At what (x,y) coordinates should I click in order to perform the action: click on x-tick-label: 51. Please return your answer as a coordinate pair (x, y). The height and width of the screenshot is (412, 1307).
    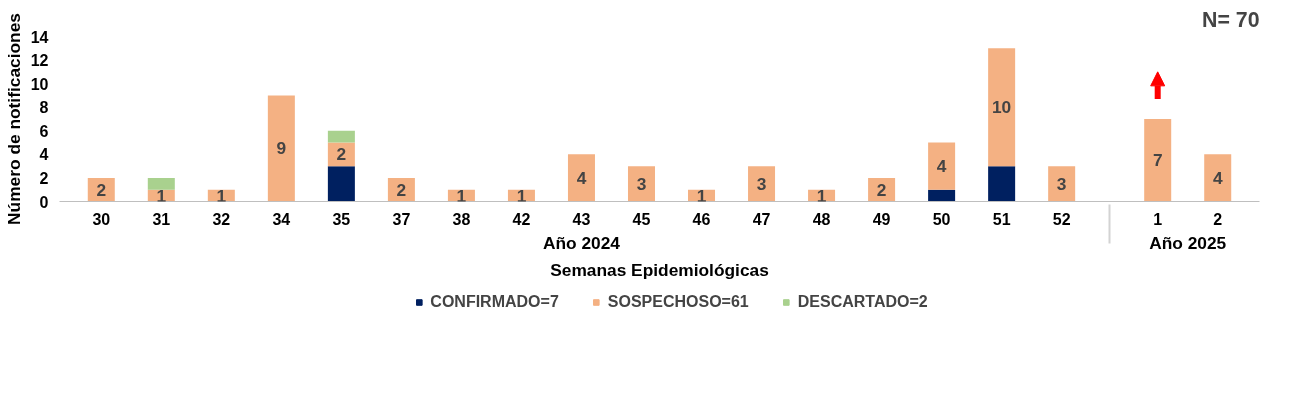
    Looking at the image, I should click on (1001, 219).